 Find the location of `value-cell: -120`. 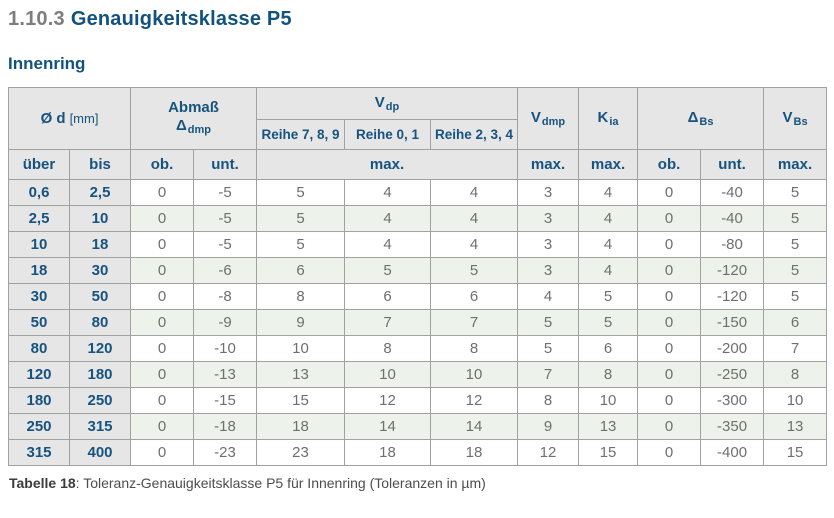

value-cell: -120 is located at coordinates (732, 296).